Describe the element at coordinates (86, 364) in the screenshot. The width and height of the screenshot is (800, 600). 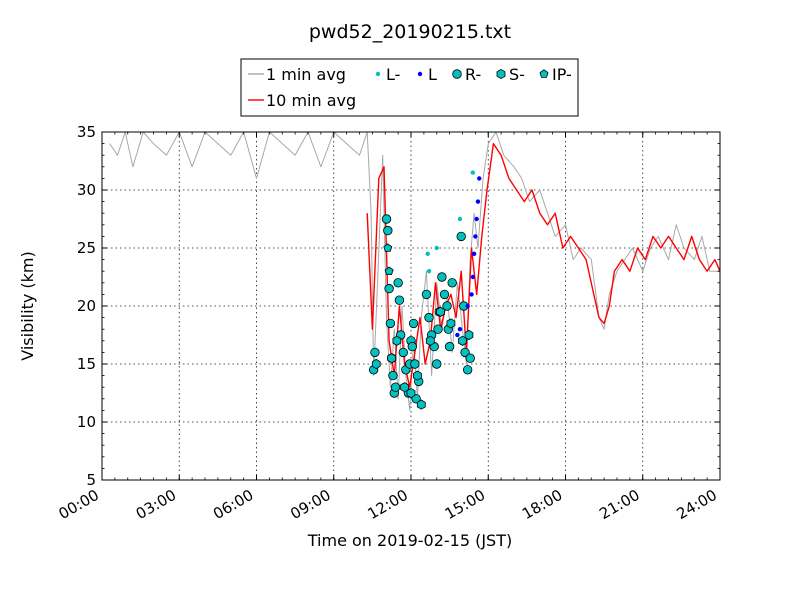
I see `y-tick-label: 15` at that location.